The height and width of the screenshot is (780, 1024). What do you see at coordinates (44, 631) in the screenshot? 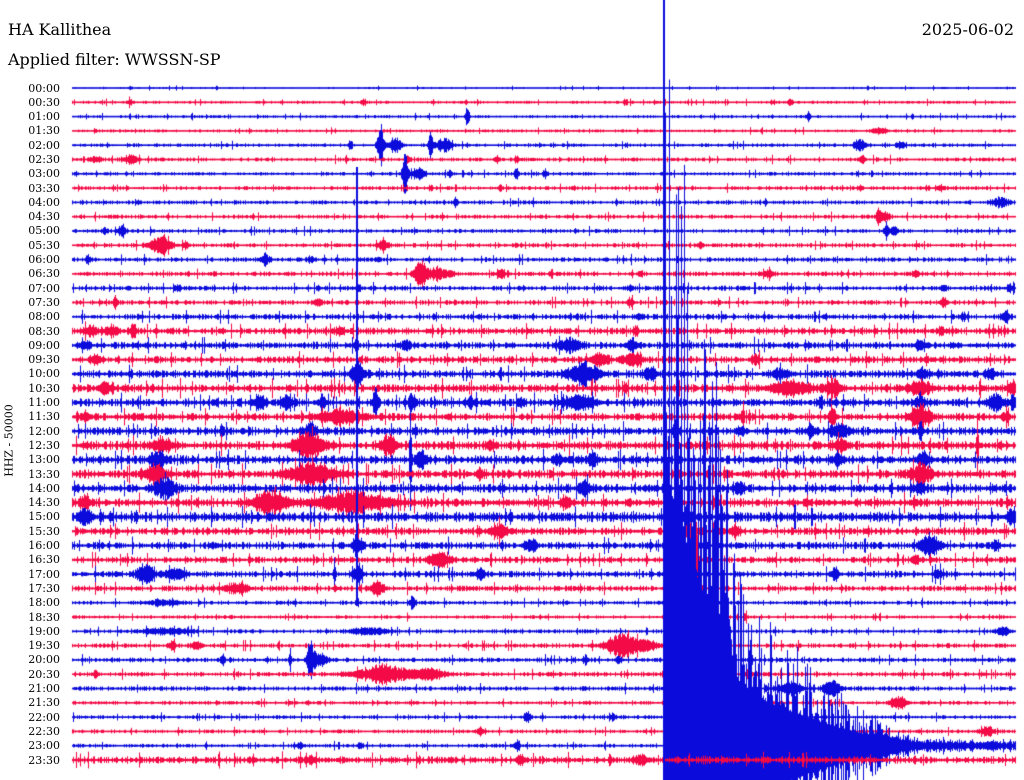
I see `time-label: 19:00` at bounding box center [44, 631].